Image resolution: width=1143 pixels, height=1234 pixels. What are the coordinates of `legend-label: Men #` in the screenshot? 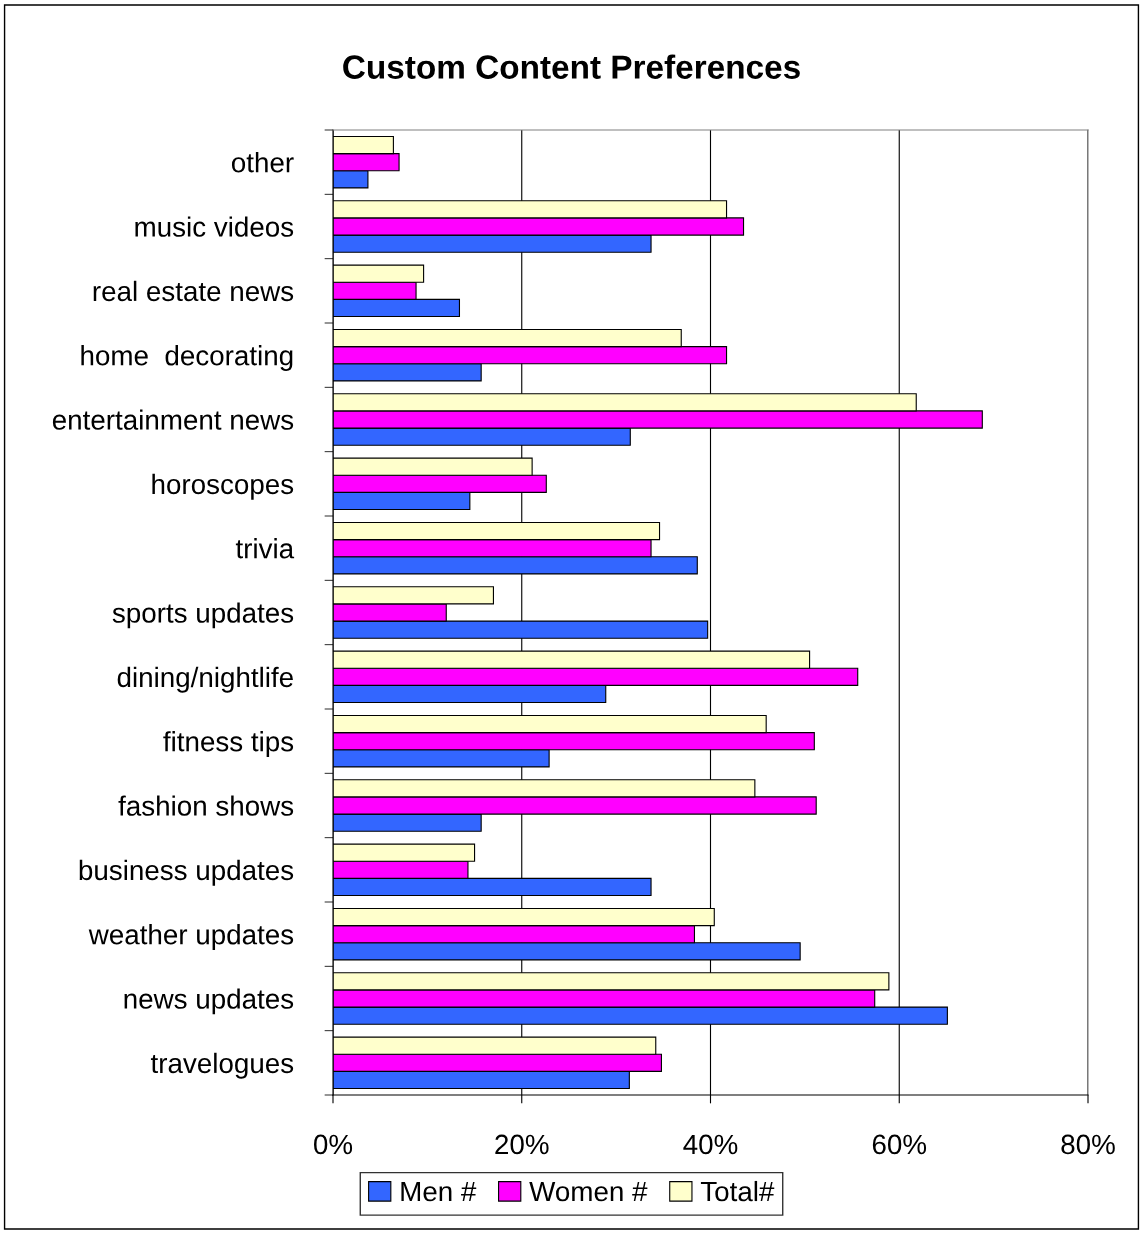 It's located at (439, 1191).